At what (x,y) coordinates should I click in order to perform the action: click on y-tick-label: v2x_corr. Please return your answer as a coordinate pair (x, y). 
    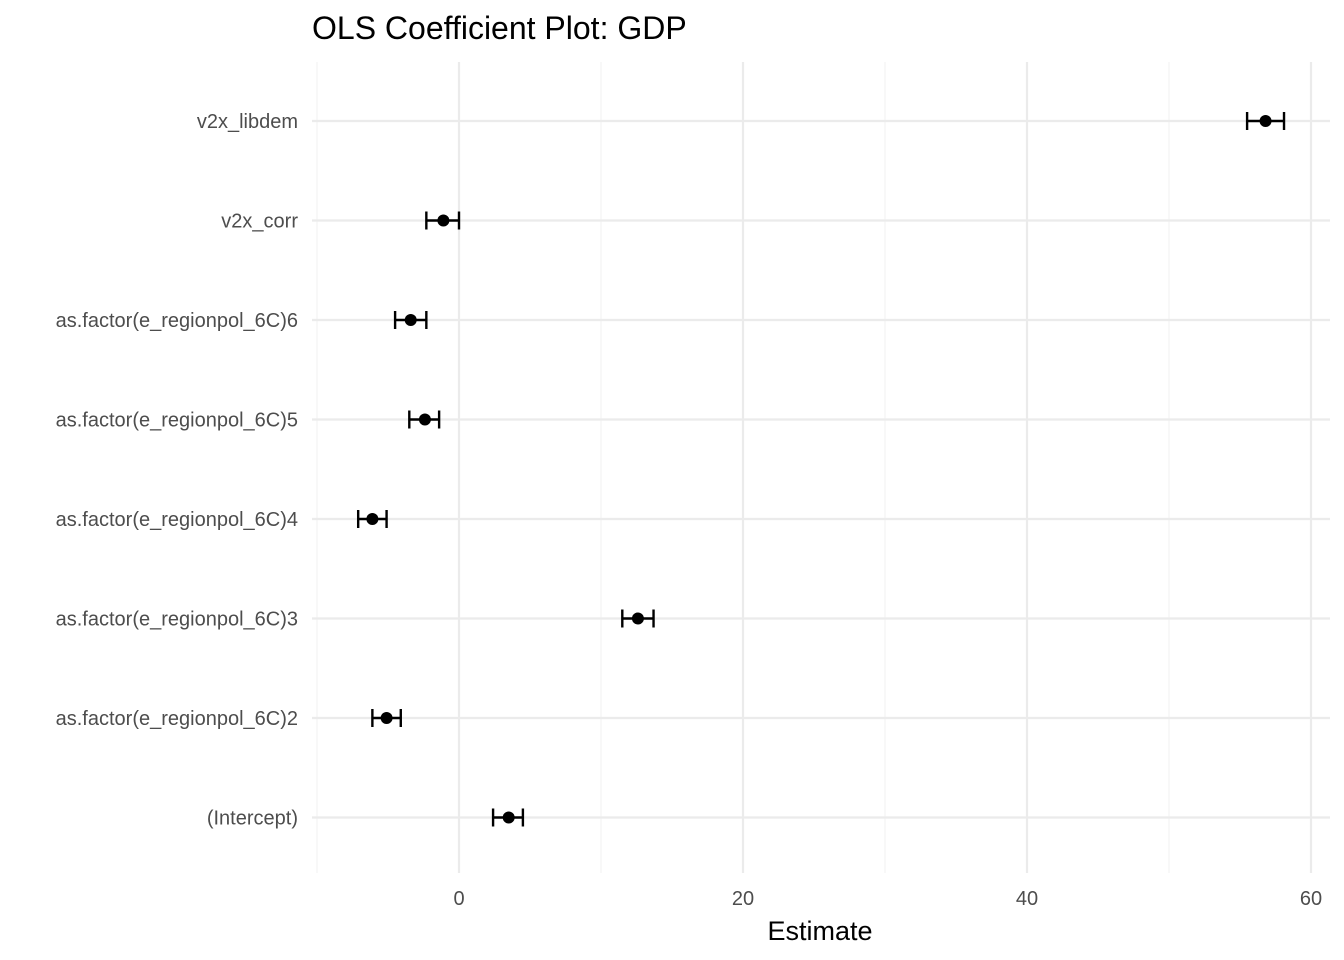
    Looking at the image, I should click on (259, 222).